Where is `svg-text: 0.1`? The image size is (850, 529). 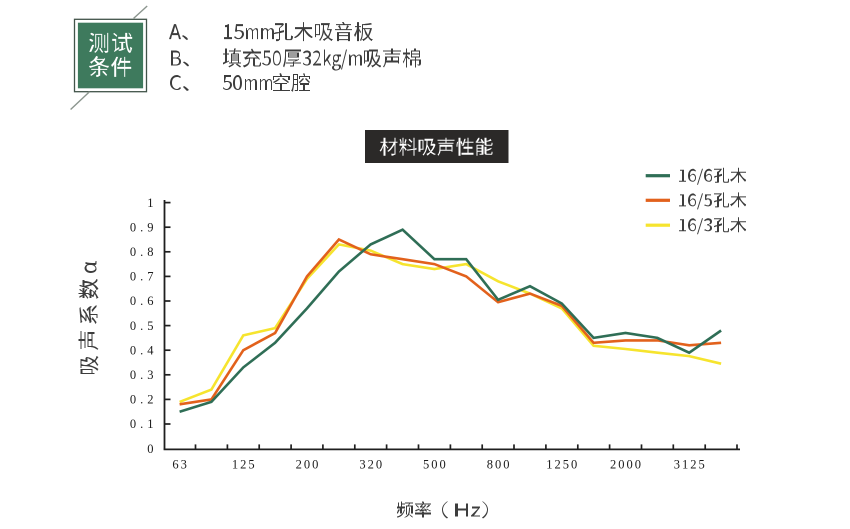
svg-text: 0.1 is located at coordinates (144, 424).